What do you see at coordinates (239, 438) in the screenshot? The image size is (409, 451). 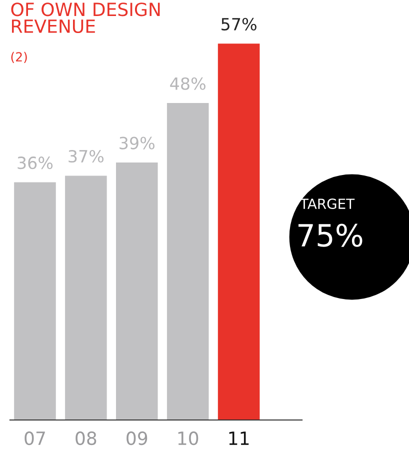 I see `x-tick-label: 11` at bounding box center [239, 438].